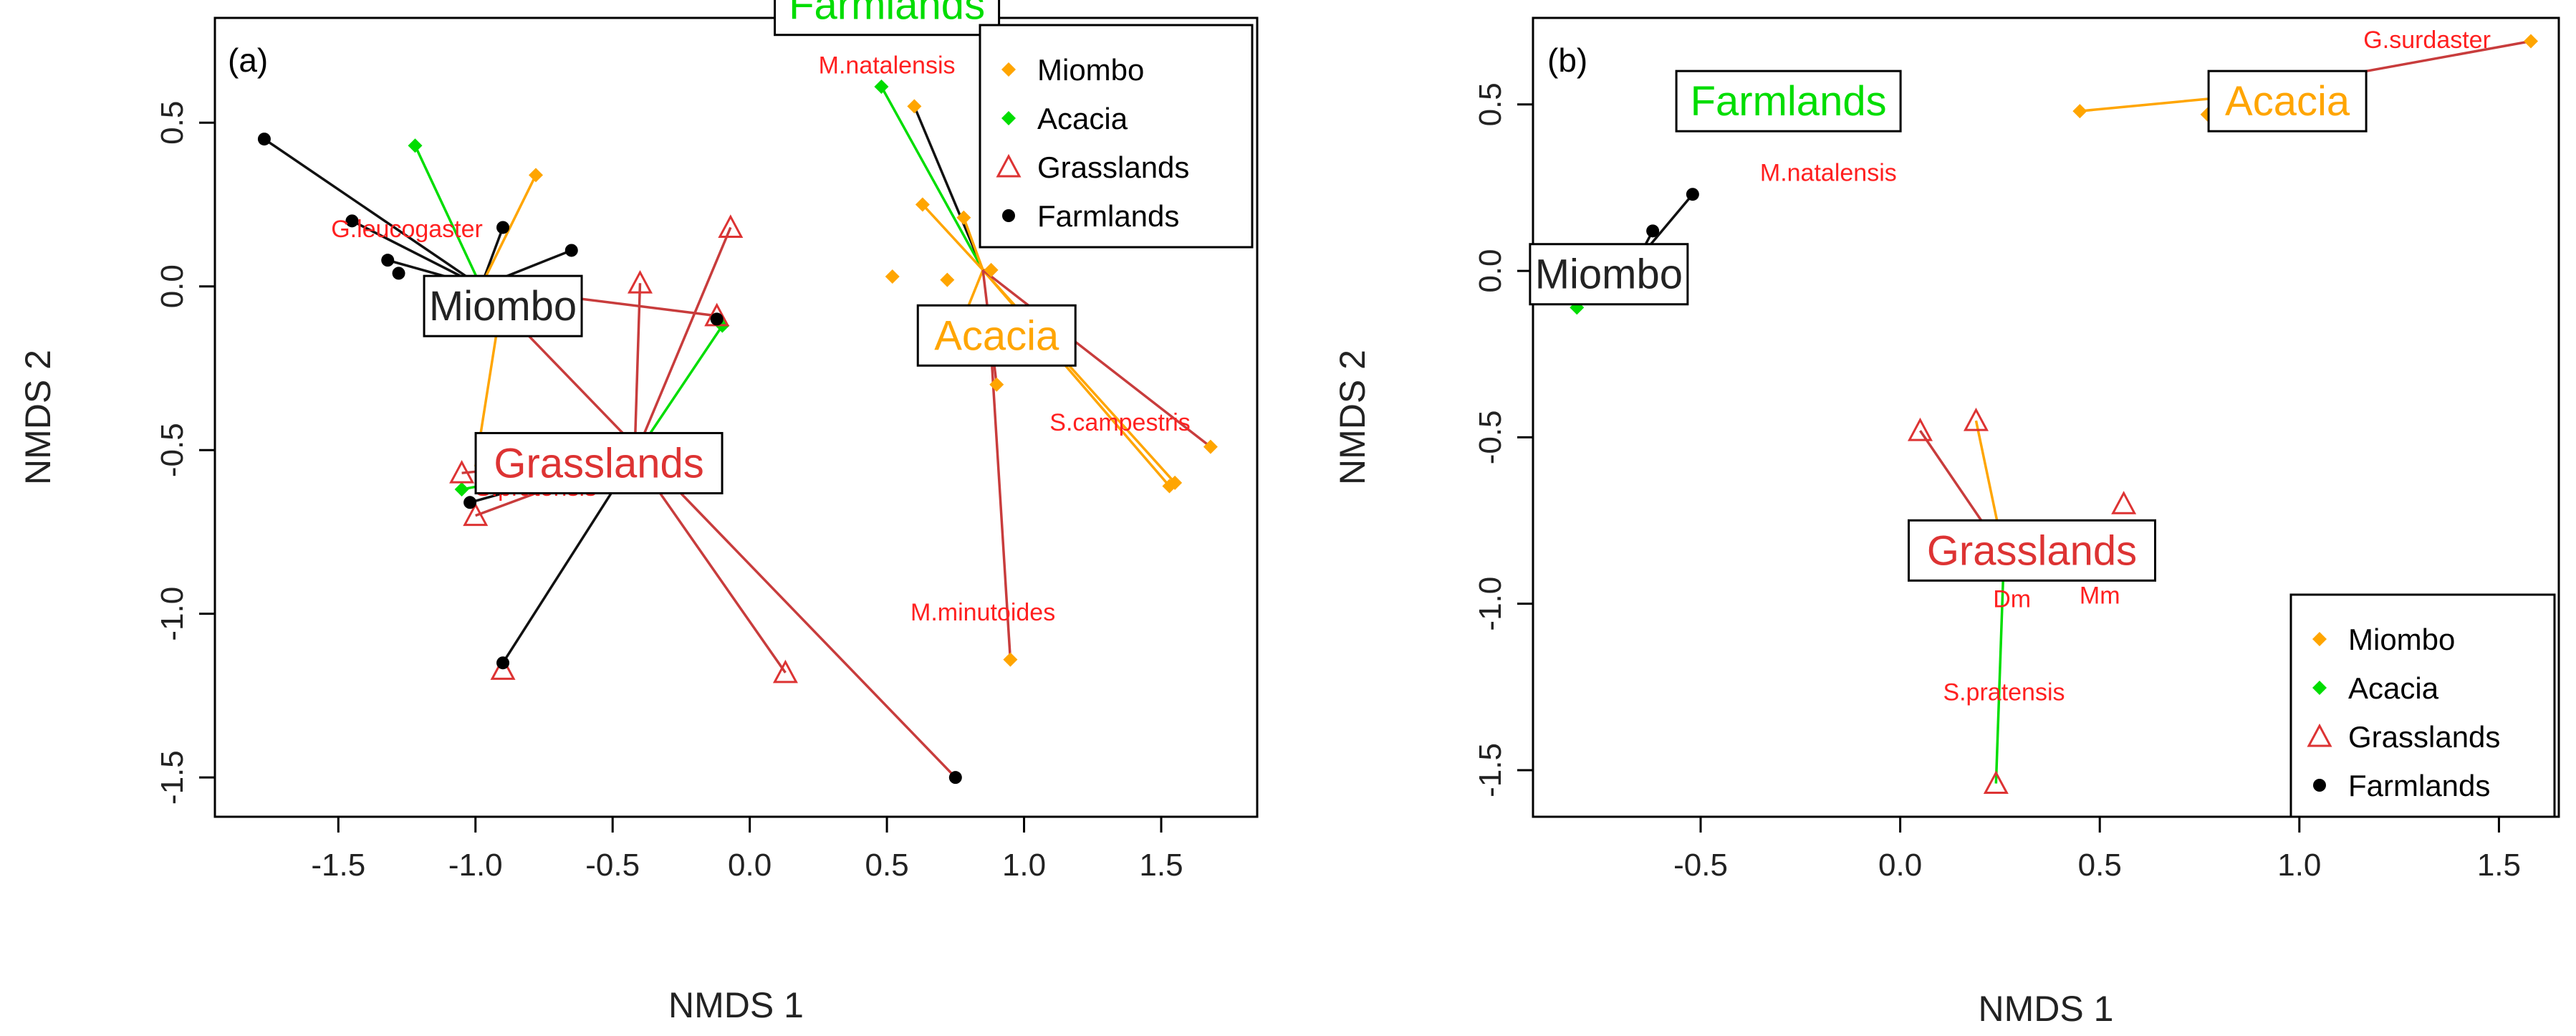 This screenshot has width=2576, height=1036. What do you see at coordinates (1113, 167) in the screenshot?
I see `legend-label: Grasslands` at bounding box center [1113, 167].